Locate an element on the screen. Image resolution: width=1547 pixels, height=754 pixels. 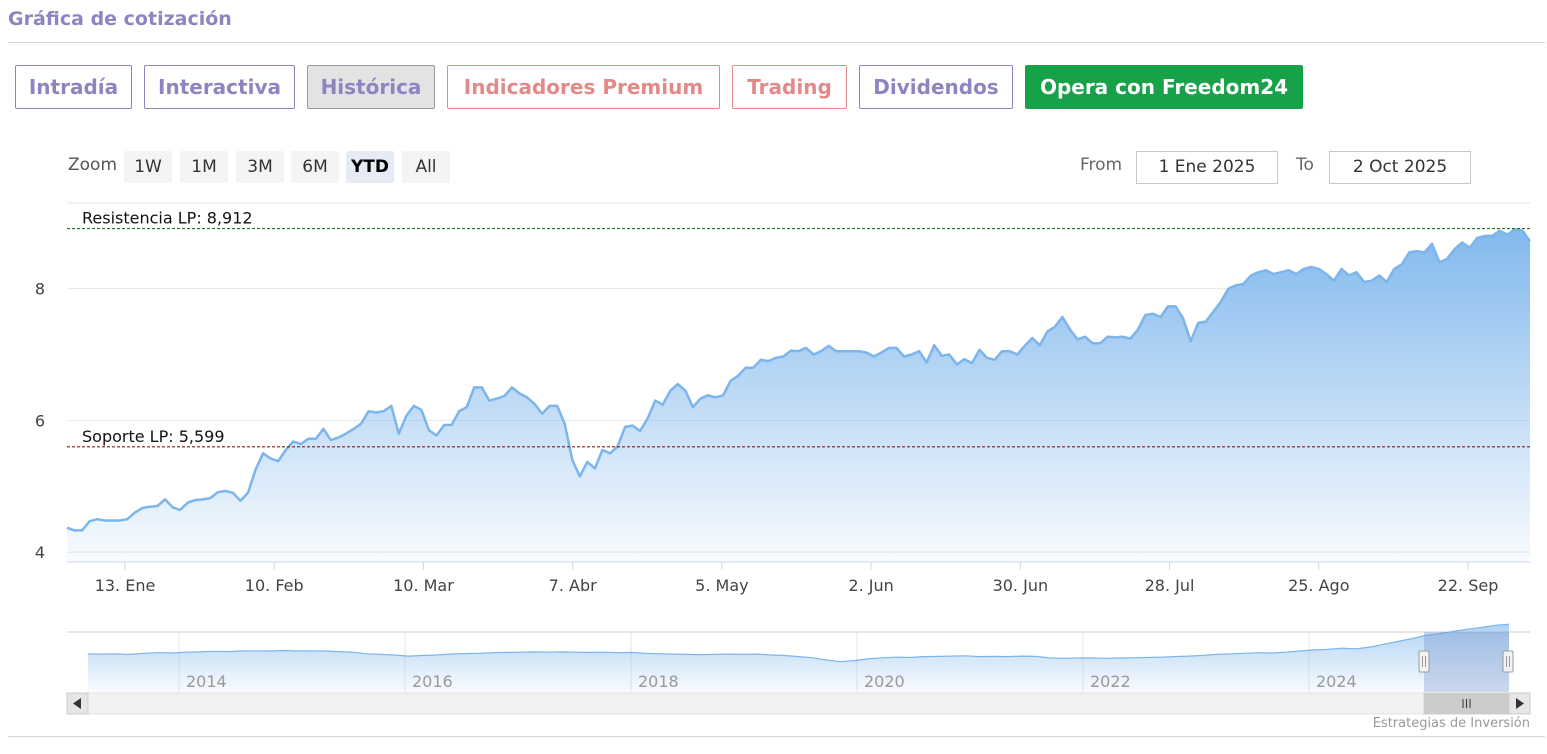
x-tick-label: 10. Feb is located at coordinates (274, 585).